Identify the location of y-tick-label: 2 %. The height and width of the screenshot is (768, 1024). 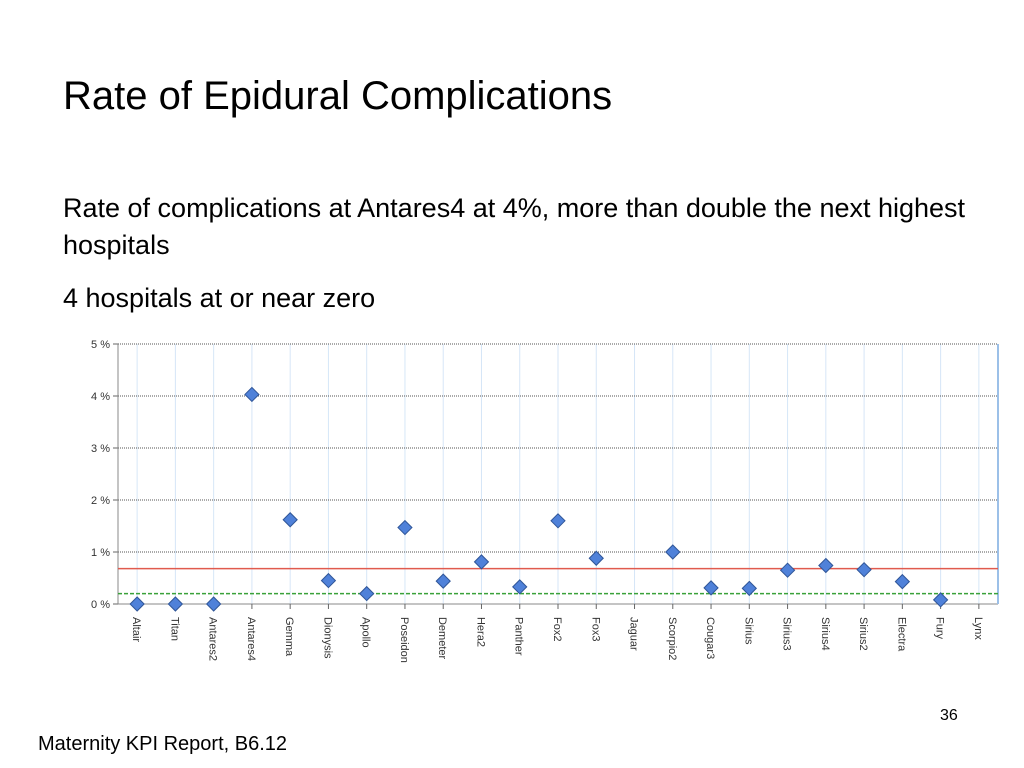
(100, 501).